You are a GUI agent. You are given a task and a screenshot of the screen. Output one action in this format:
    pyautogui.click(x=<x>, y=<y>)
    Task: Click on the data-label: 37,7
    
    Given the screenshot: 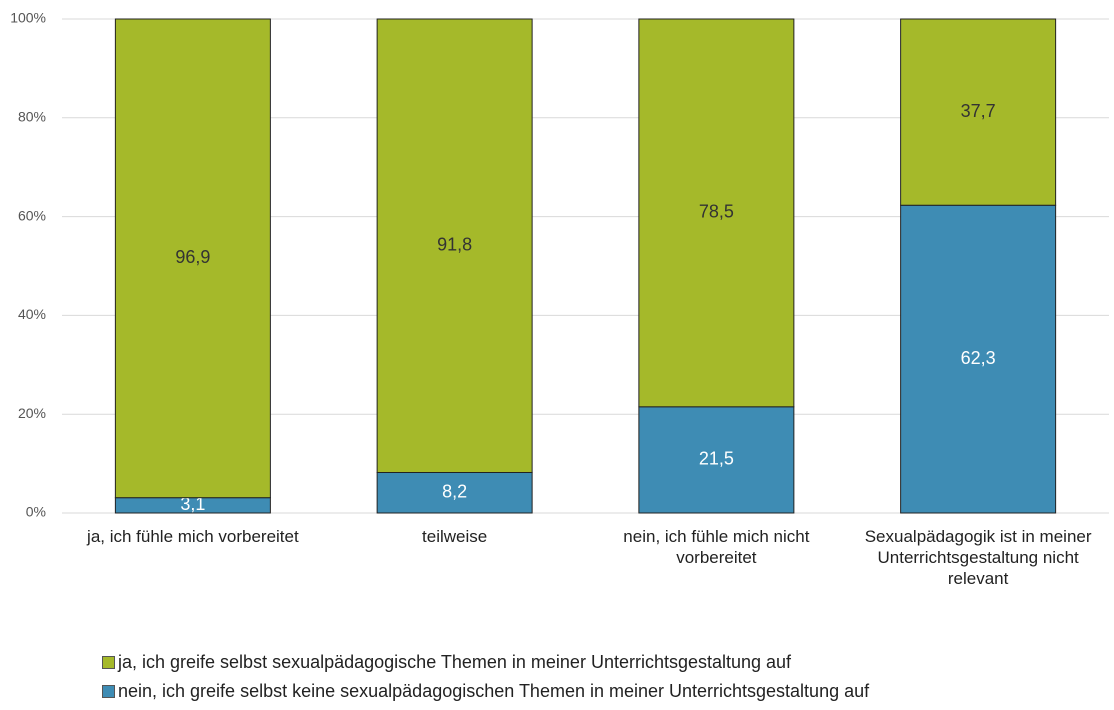 What is the action you would take?
    pyautogui.click(x=978, y=111)
    